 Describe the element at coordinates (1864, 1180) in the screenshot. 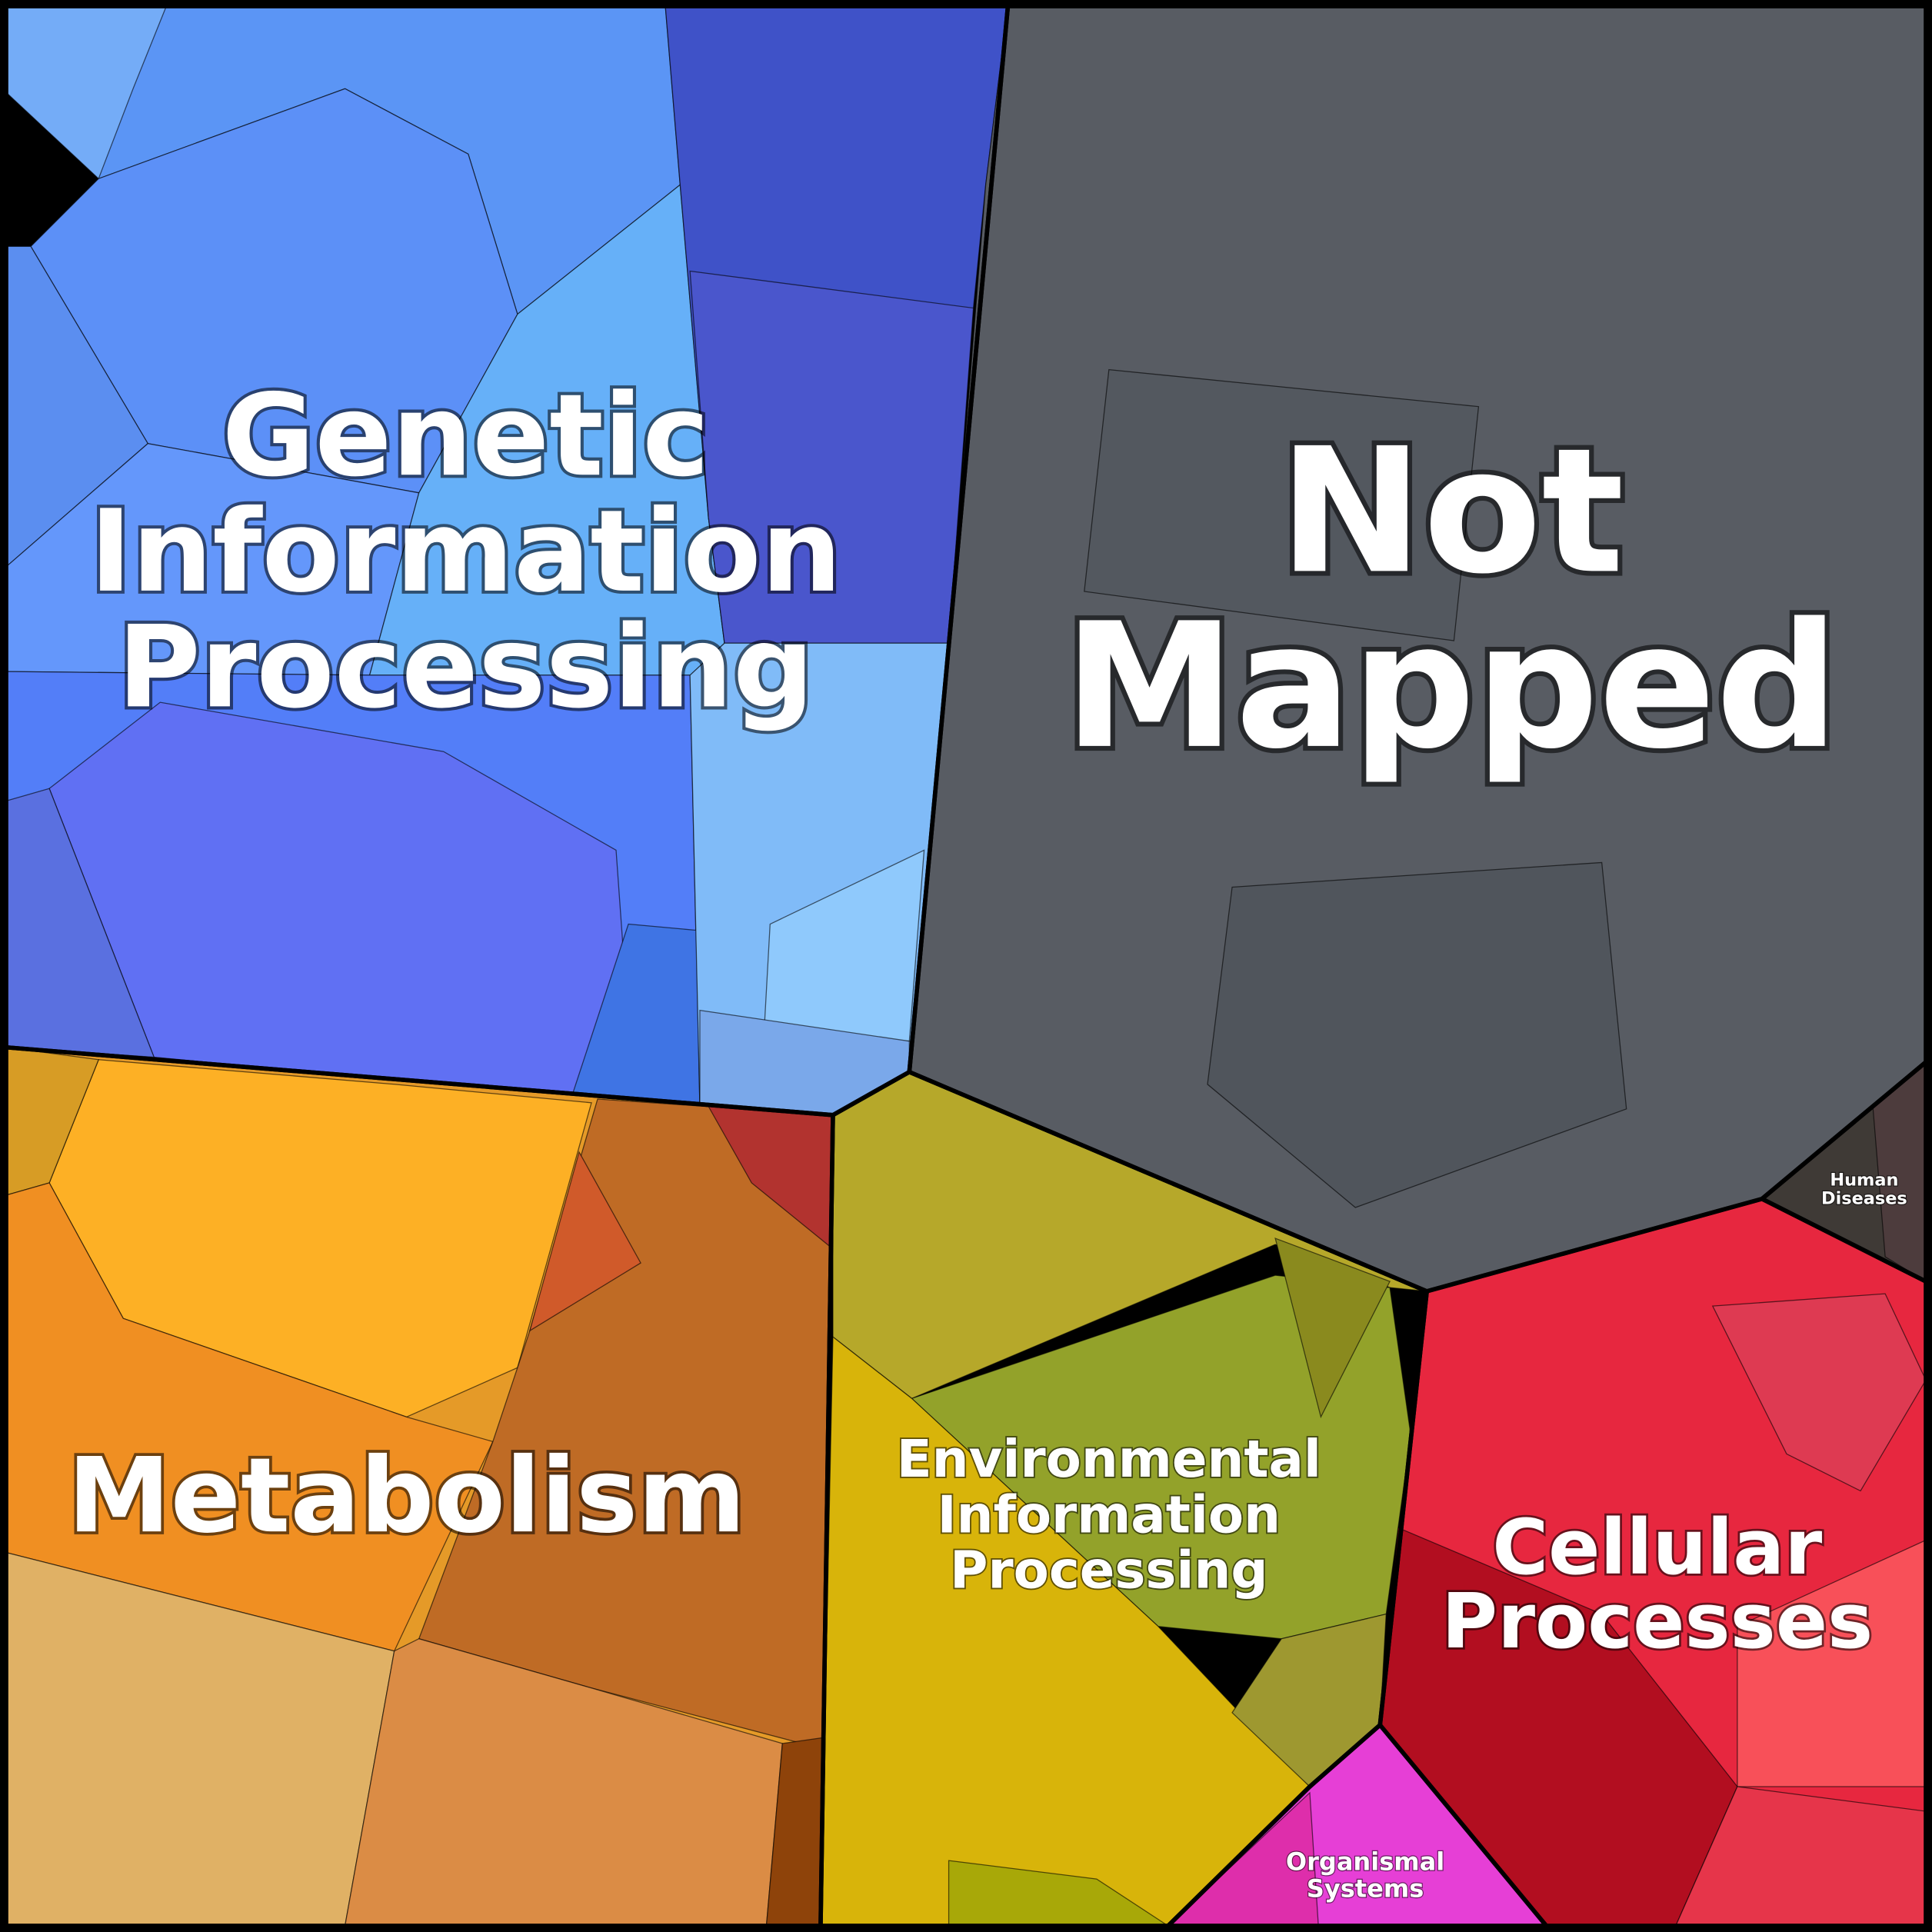

I see `region-label: Human` at that location.